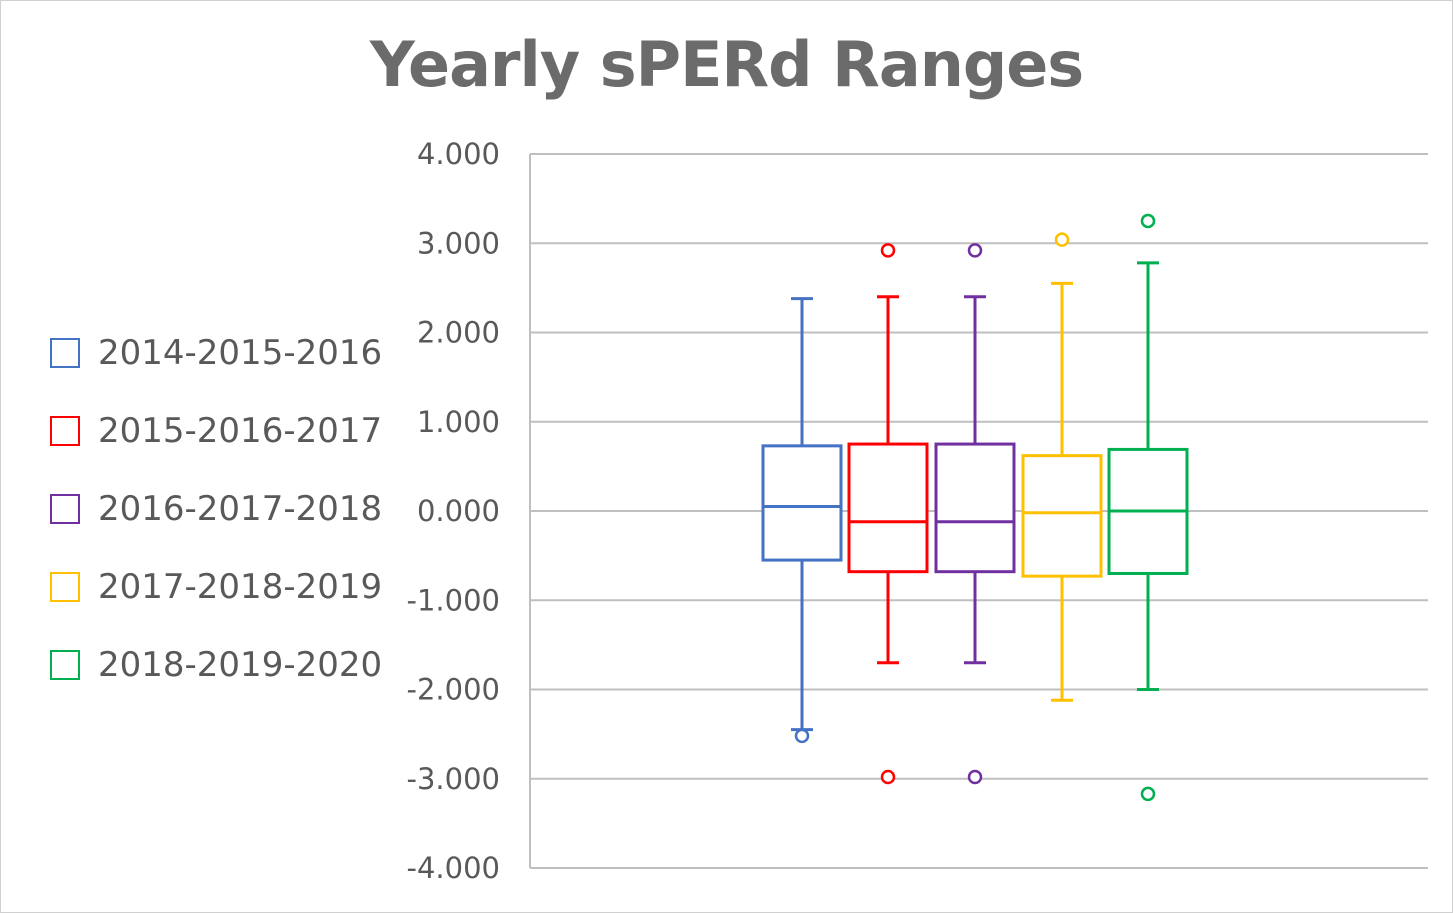 This screenshot has width=1453, height=913. What do you see at coordinates (240, 431) in the screenshot?
I see `legend-label: 2015-2016-2017` at bounding box center [240, 431].